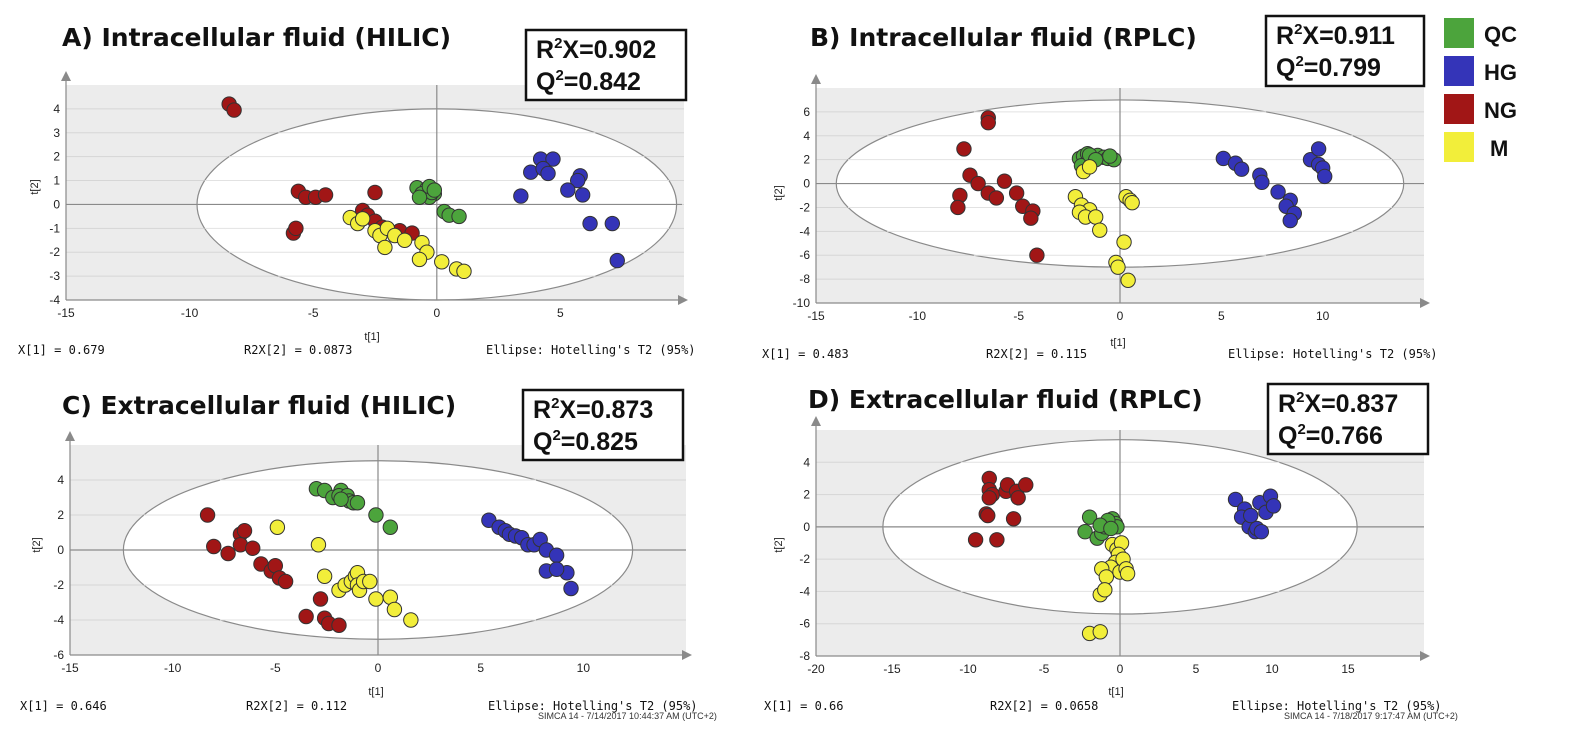  What do you see at coordinates (804, 255) in the screenshot?
I see `y-tick-label: -6` at bounding box center [804, 255].